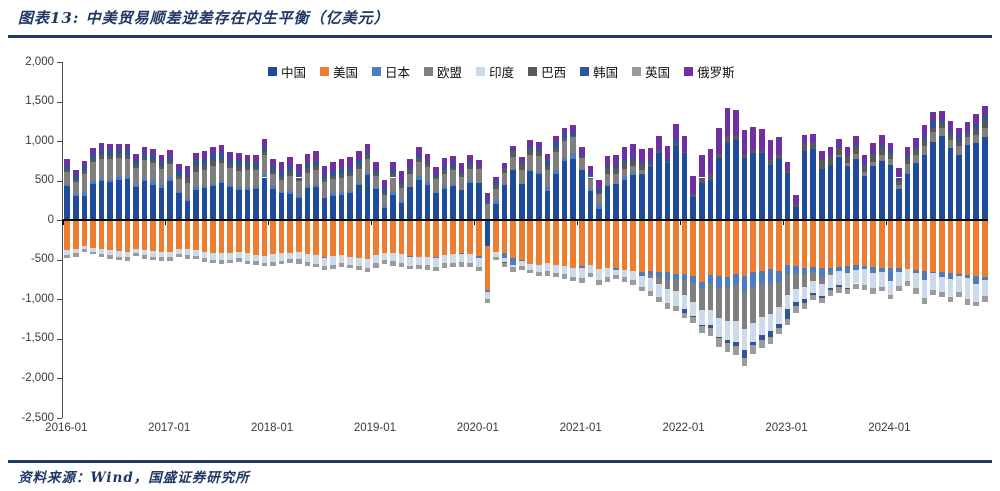  I want to click on legend-item-korea: 韩国, so click(599, 71).